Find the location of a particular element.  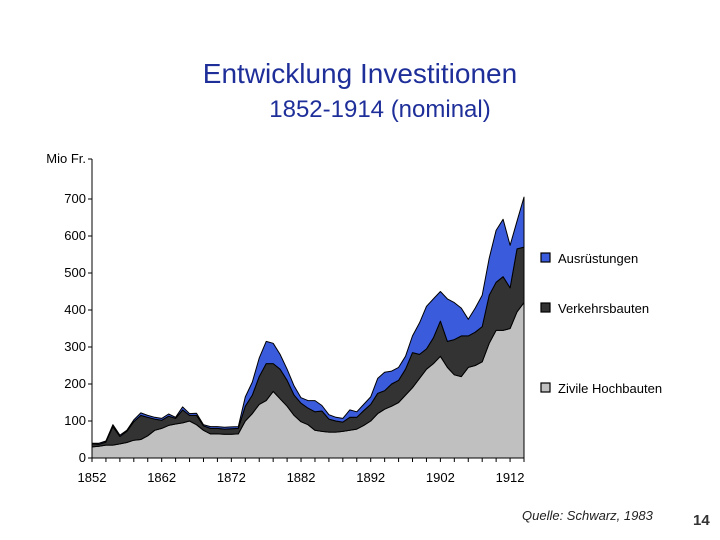

chart-subtitle: 1852-1914 (nominal) is located at coordinates (360, 110).